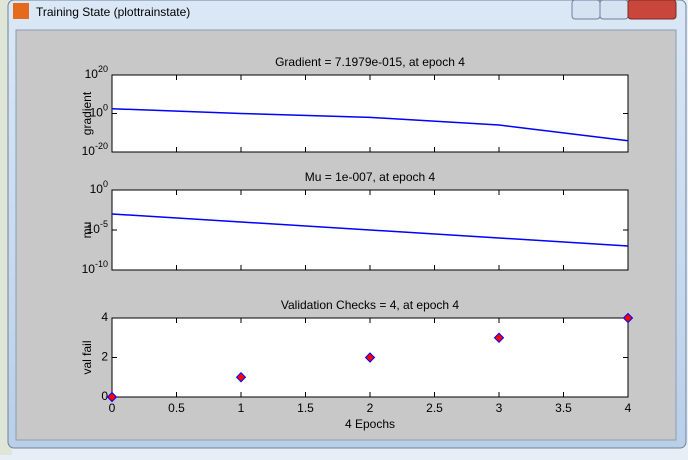 The image size is (688, 460). What do you see at coordinates (614, 10) in the screenshot?
I see `maximize-button` at bounding box center [614, 10].